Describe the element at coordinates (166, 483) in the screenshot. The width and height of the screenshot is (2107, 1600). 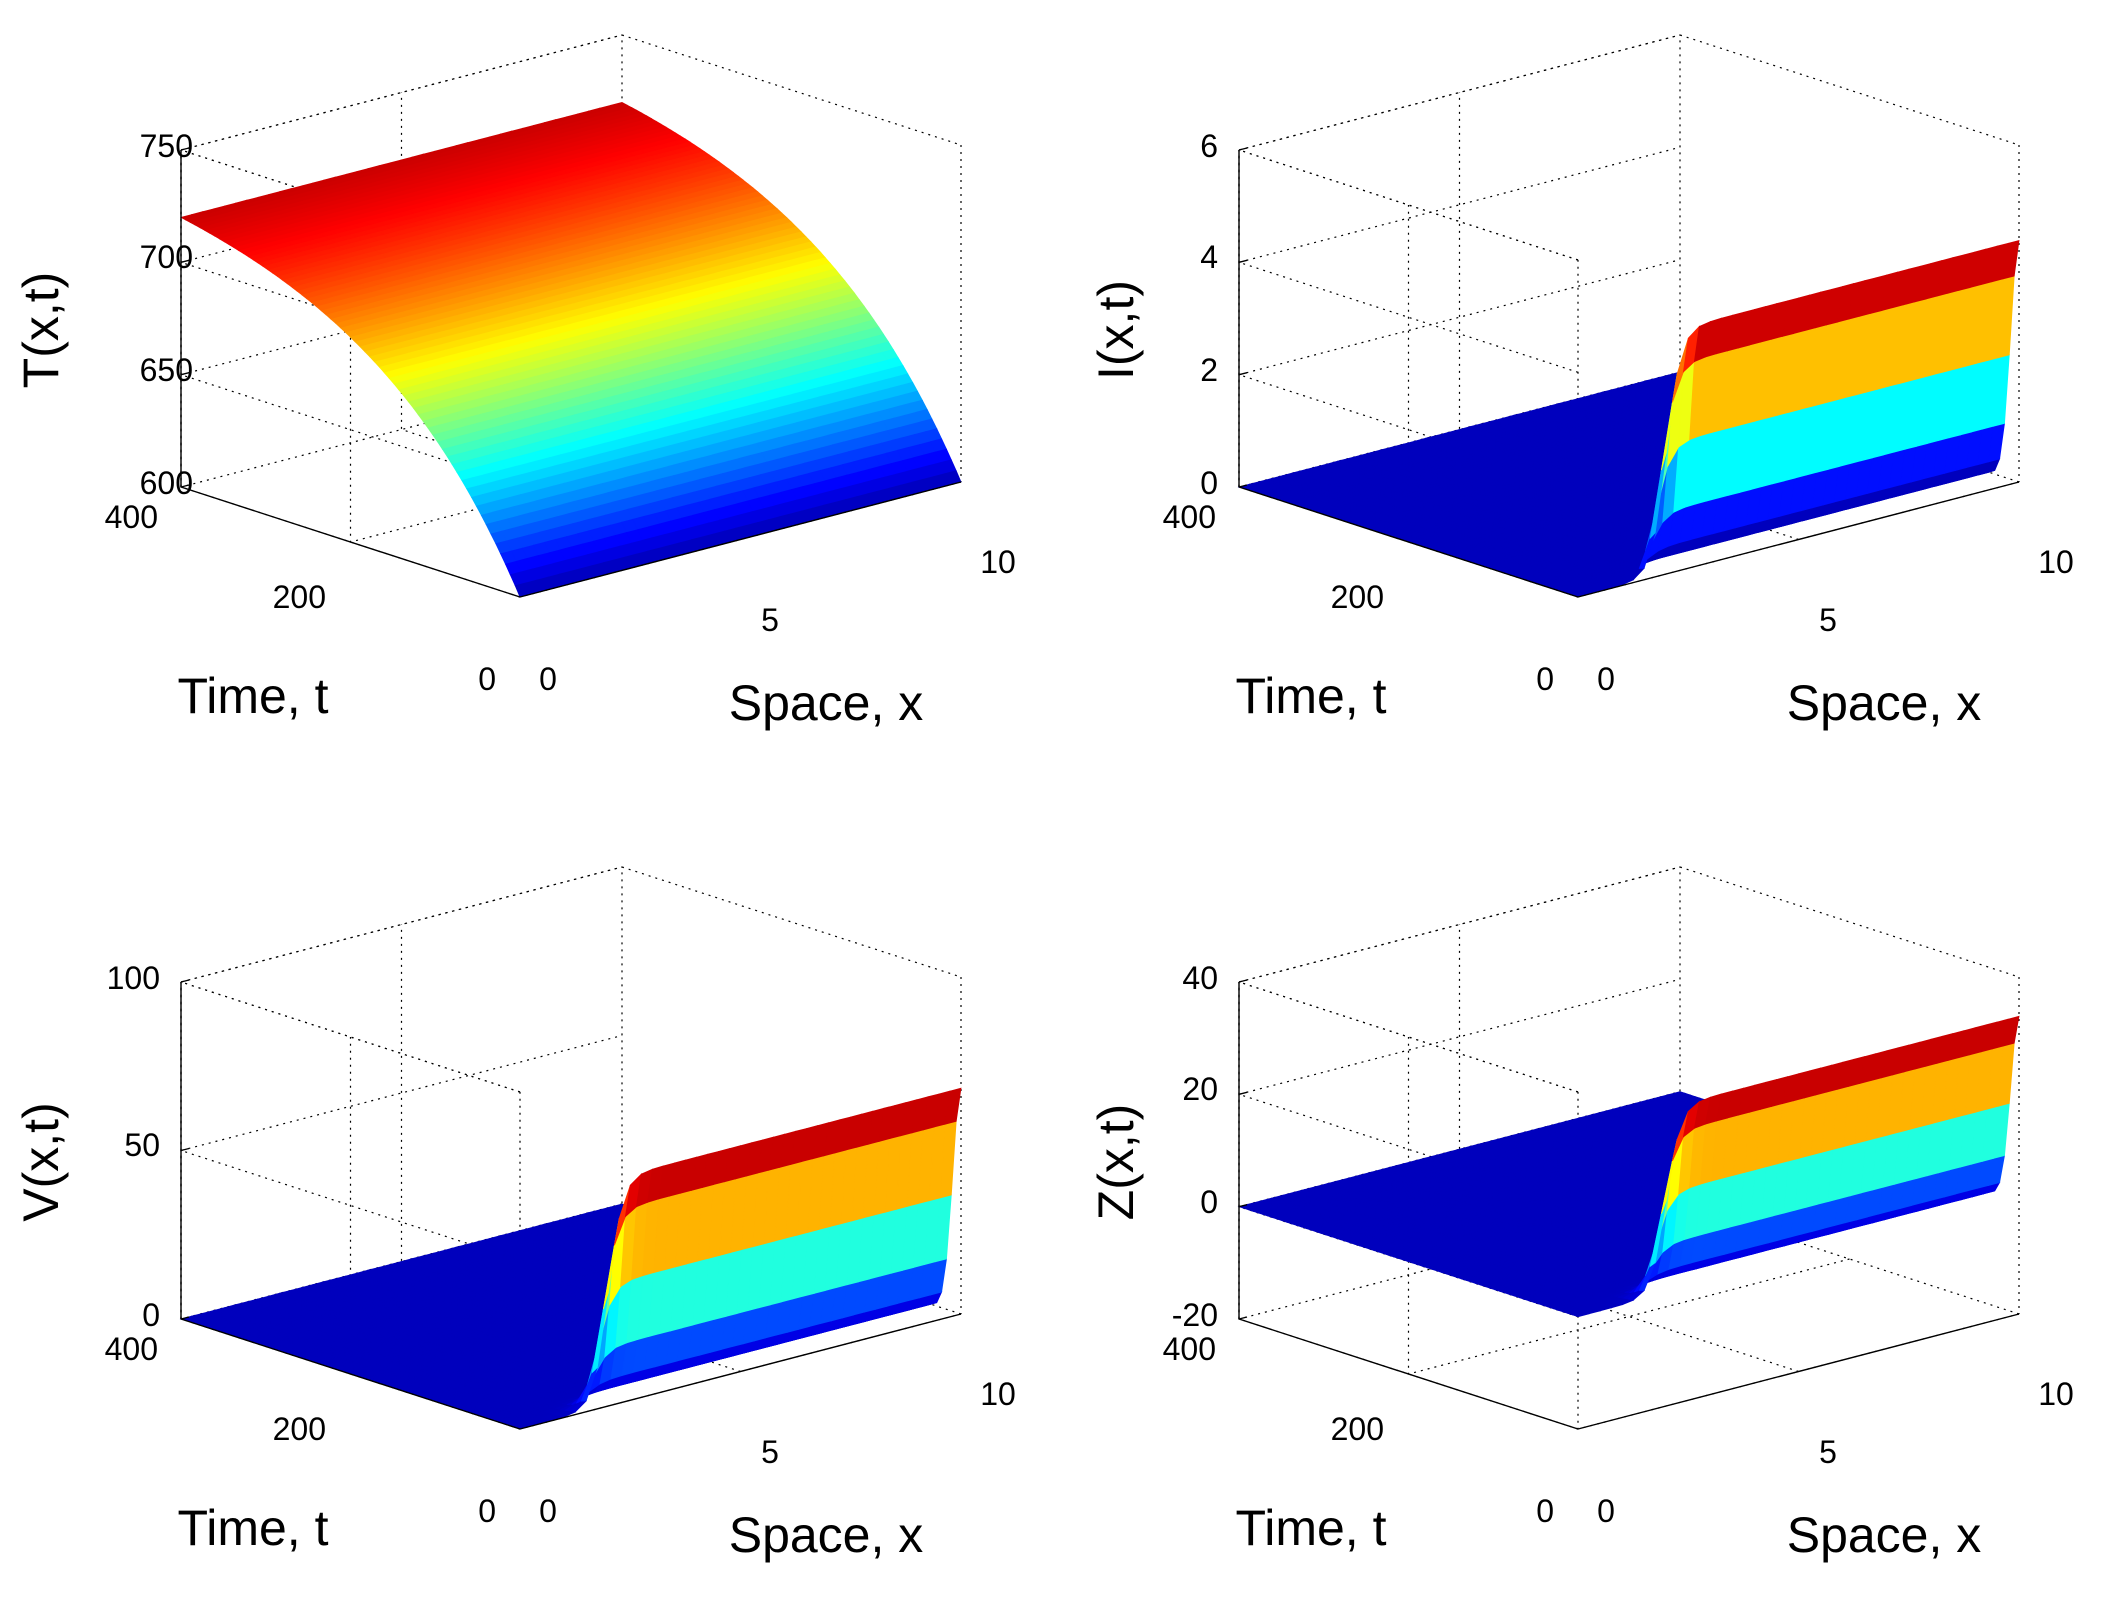
I see `z-tick-label: 600` at that location.